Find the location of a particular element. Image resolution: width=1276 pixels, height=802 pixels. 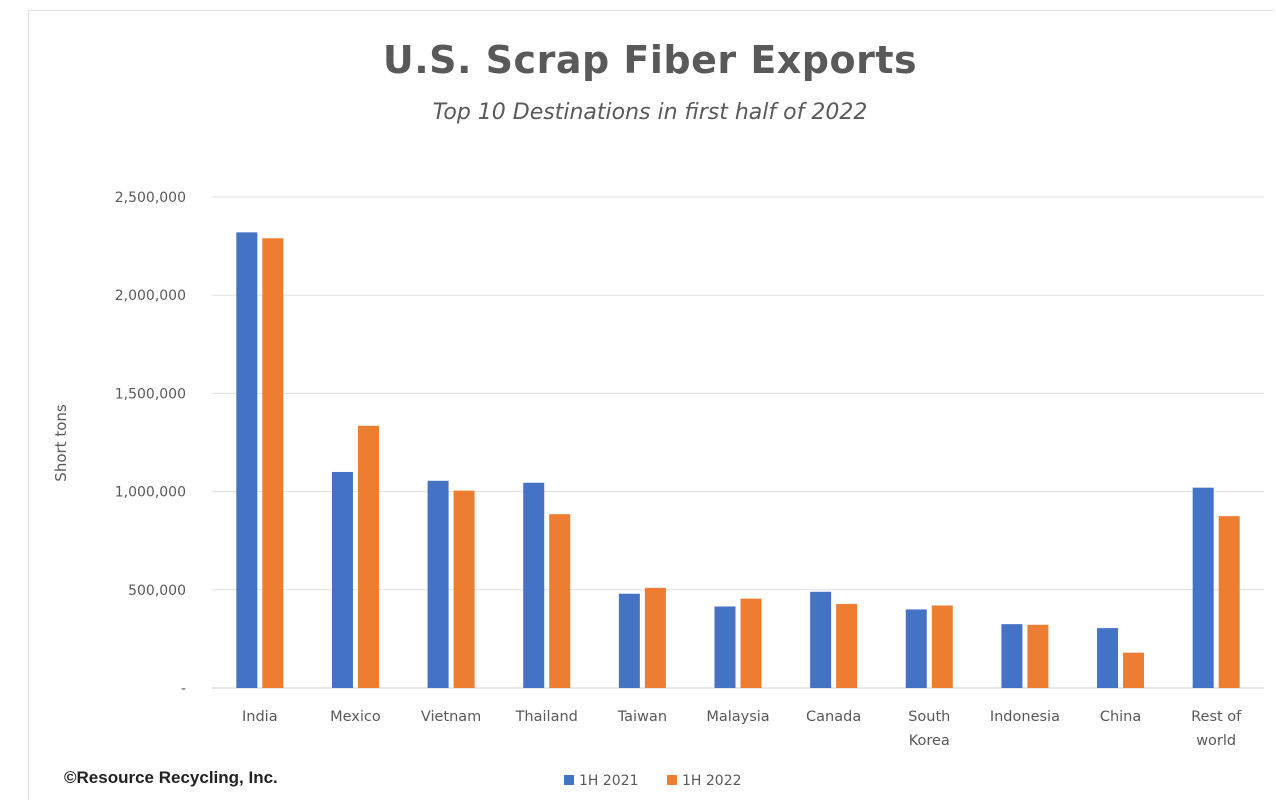

x-category-label: Korea is located at coordinates (929, 741).